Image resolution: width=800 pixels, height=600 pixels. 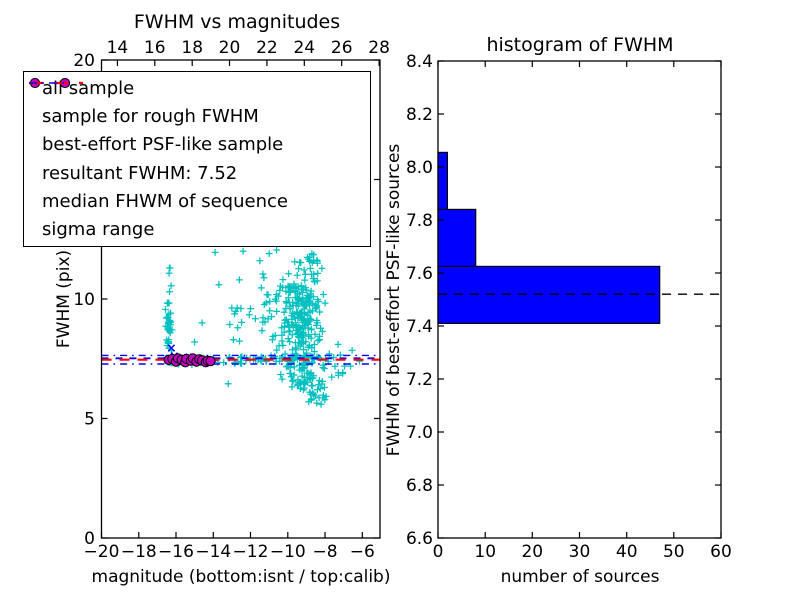 I want to click on right-plot-ylabel: FWHM of best-effort PSF-like sources, so click(x=394, y=300).